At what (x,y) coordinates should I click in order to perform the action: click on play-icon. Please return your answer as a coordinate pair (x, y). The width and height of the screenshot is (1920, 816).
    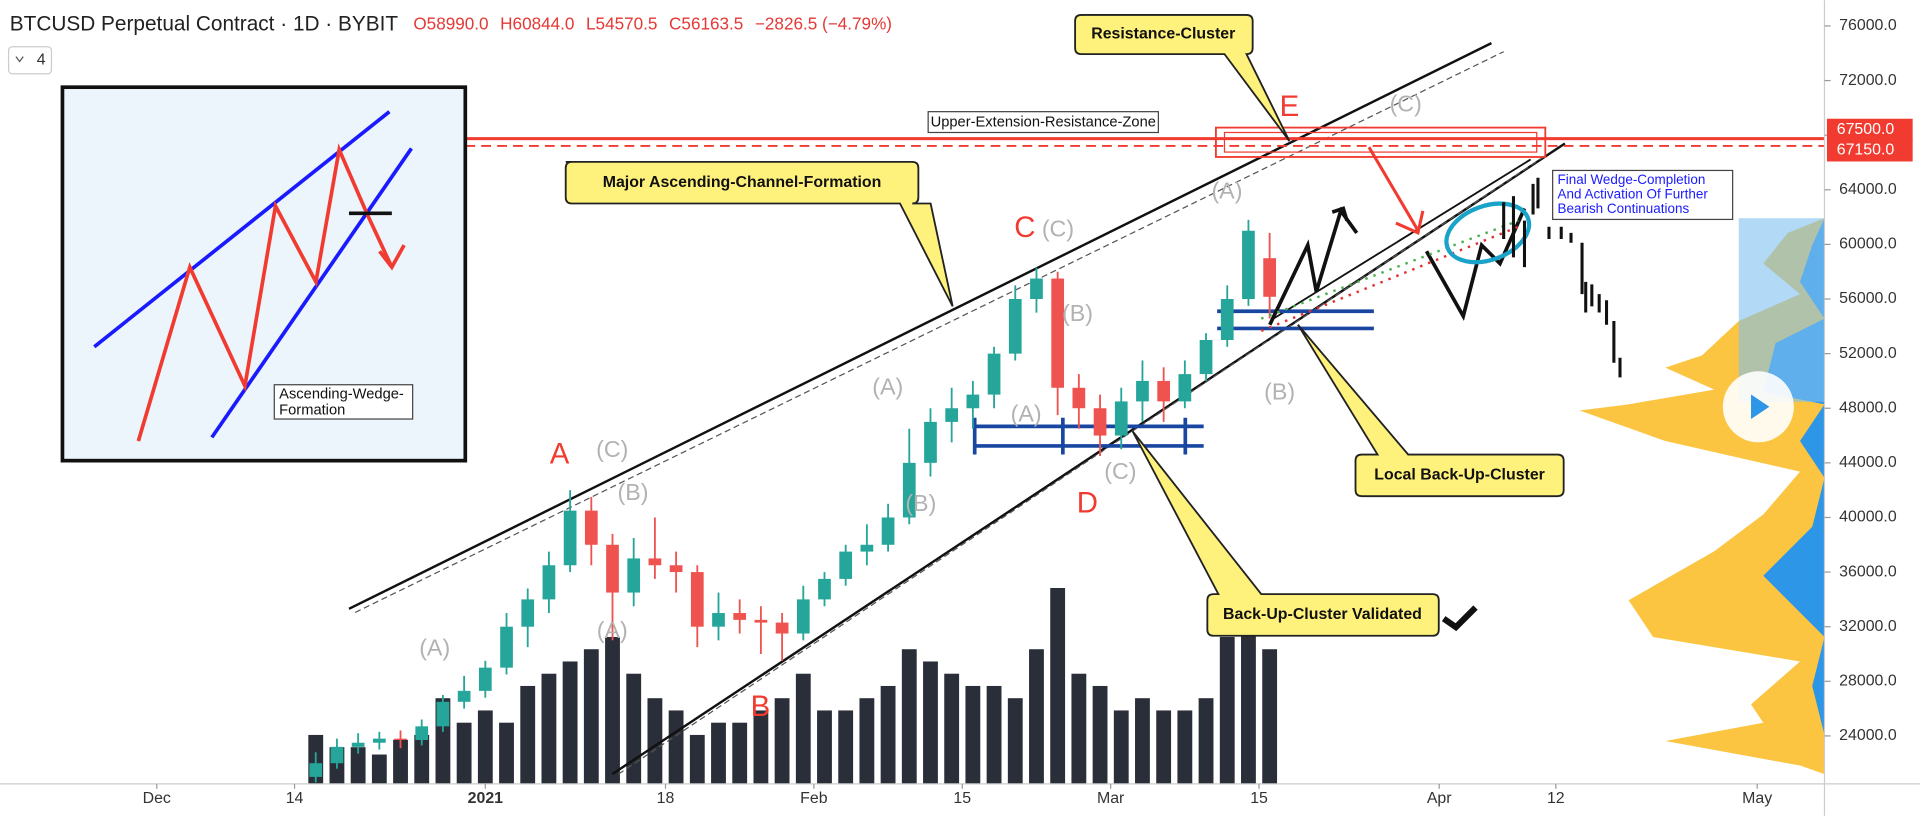
    Looking at the image, I should click on (1760, 407).